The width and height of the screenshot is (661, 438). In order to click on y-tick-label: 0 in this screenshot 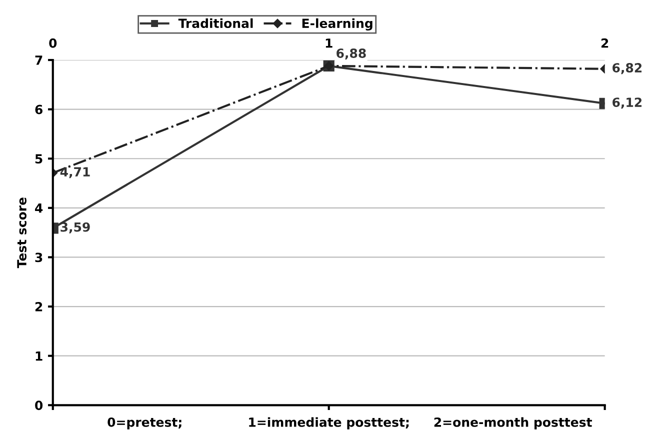, I will do `click(39, 405)`.